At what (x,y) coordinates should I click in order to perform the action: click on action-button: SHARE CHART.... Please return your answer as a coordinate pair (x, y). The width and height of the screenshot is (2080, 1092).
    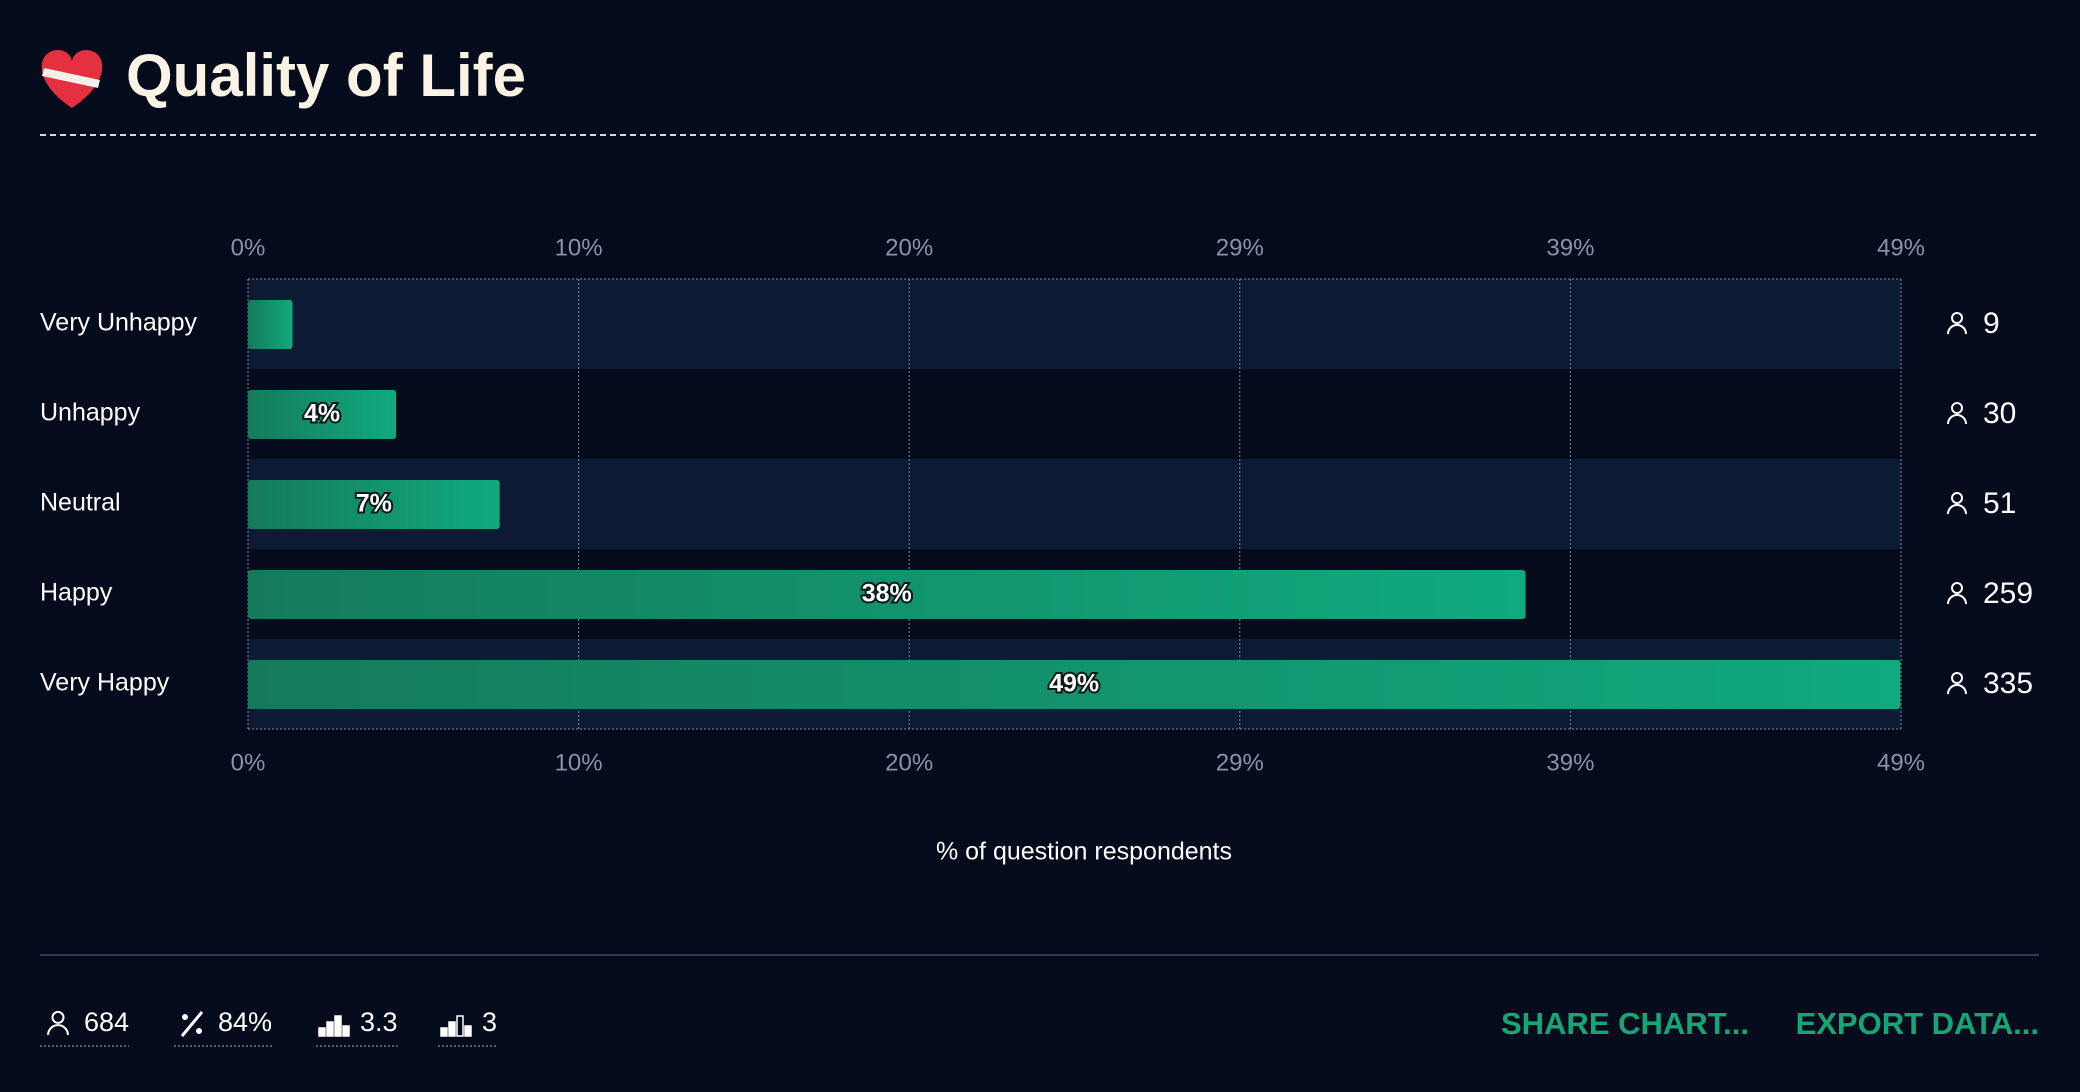
    Looking at the image, I should click on (1625, 1023).